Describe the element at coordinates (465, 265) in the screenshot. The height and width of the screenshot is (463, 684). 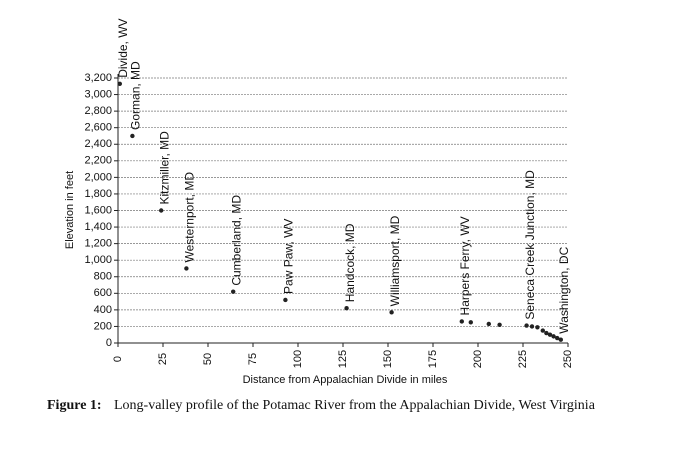
I see `point-label: Harpers Ferry, WV` at that location.